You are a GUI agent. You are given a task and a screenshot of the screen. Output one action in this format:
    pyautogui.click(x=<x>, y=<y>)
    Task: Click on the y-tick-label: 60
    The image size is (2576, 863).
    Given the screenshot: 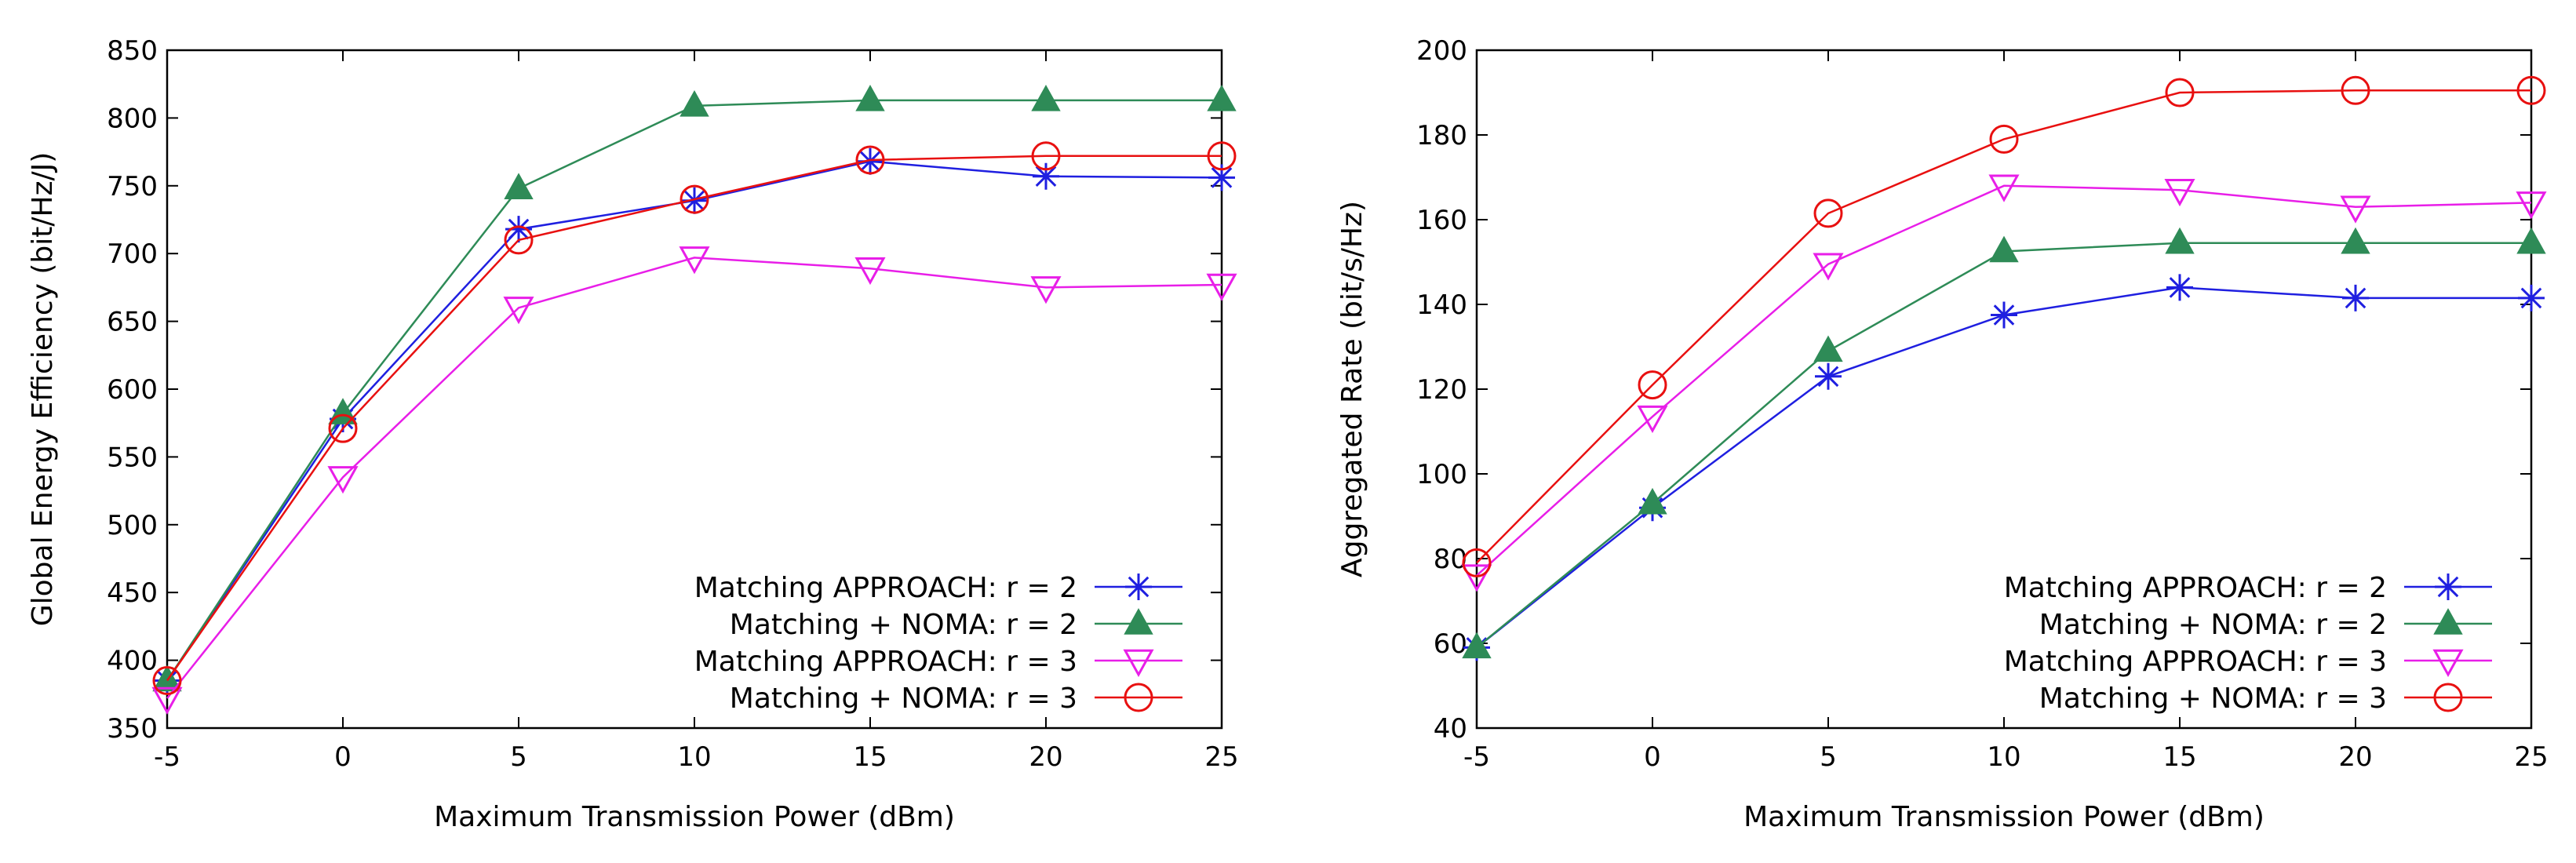 What is the action you would take?
    pyautogui.click(x=1450, y=644)
    